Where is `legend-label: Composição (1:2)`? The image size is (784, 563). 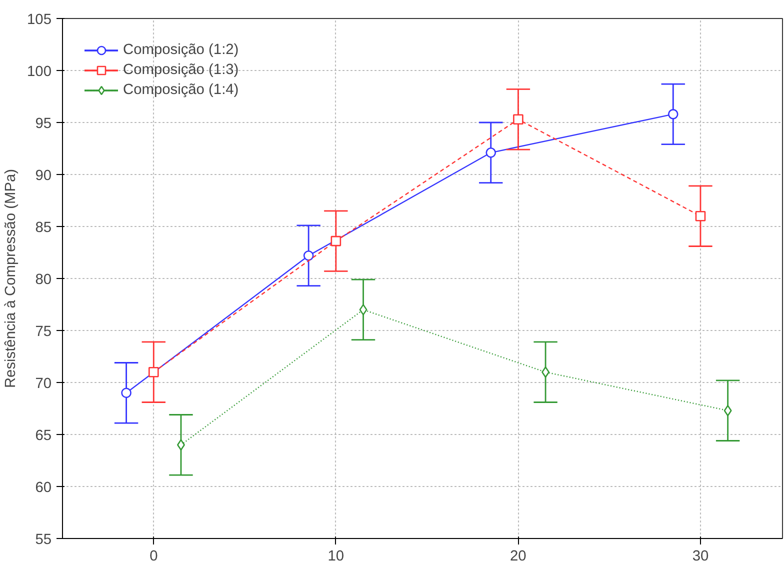
legend-label: Composição (1:2) is located at coordinates (181, 50).